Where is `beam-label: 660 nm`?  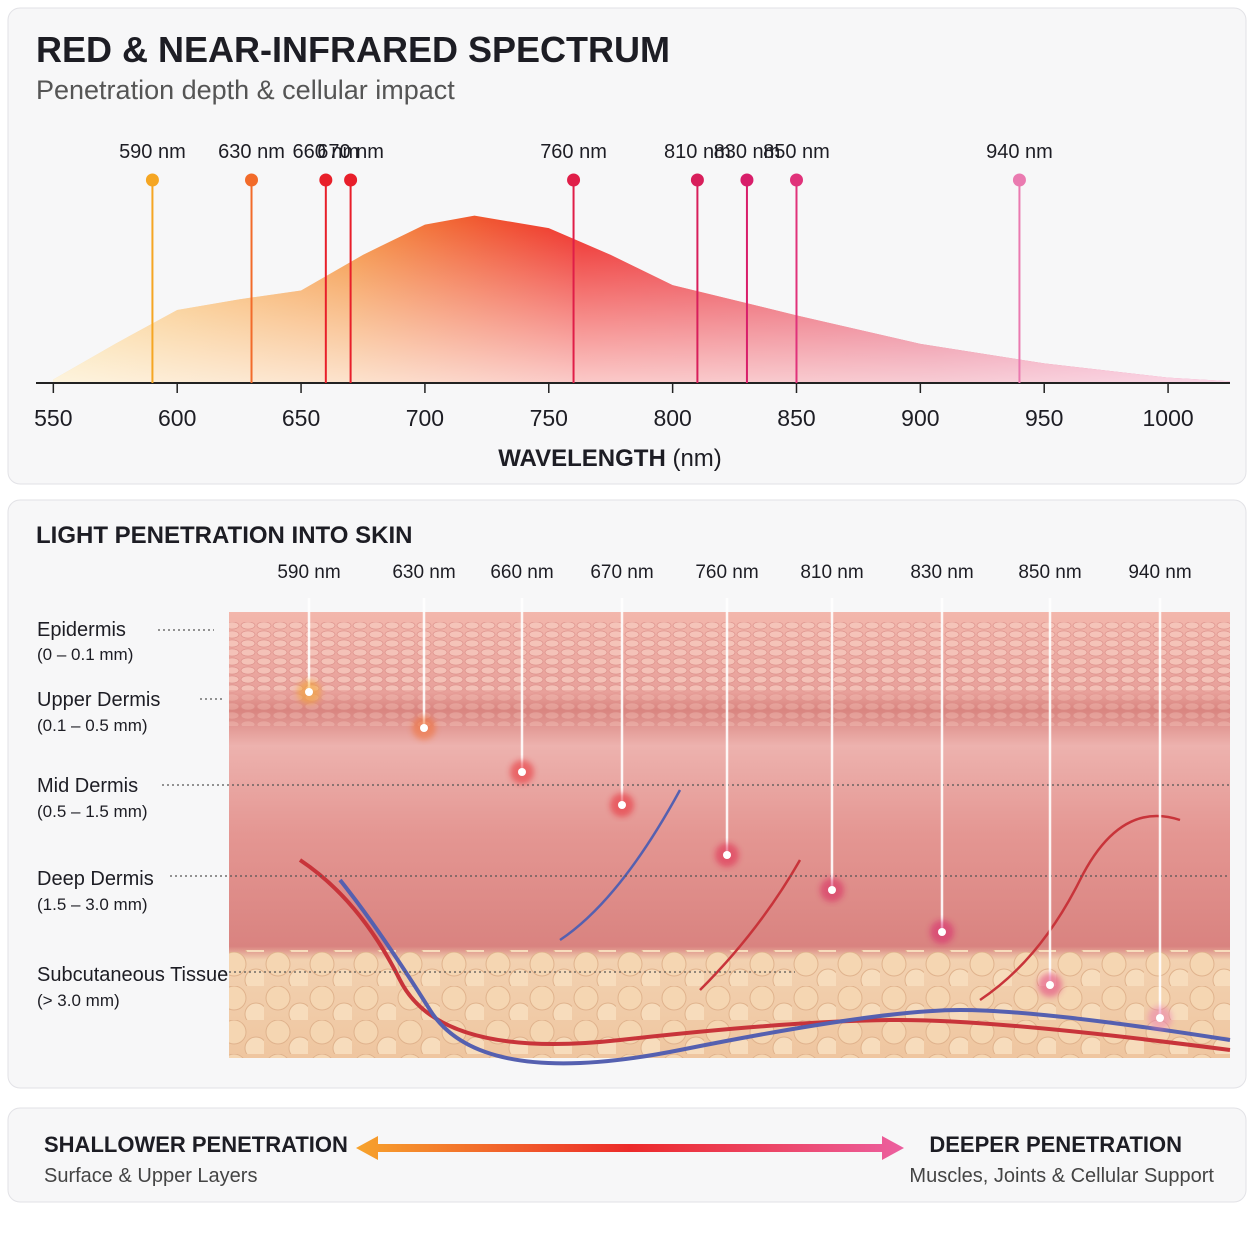 beam-label: 660 nm is located at coordinates (521, 572).